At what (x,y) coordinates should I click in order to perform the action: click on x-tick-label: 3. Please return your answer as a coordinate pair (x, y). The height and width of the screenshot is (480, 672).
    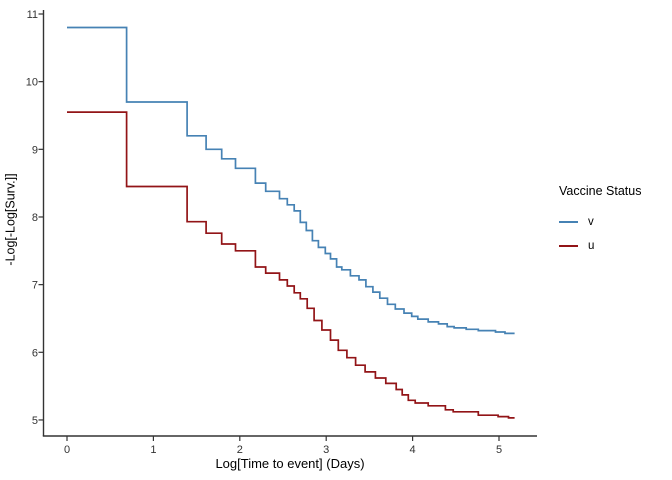
    Looking at the image, I should click on (326, 450).